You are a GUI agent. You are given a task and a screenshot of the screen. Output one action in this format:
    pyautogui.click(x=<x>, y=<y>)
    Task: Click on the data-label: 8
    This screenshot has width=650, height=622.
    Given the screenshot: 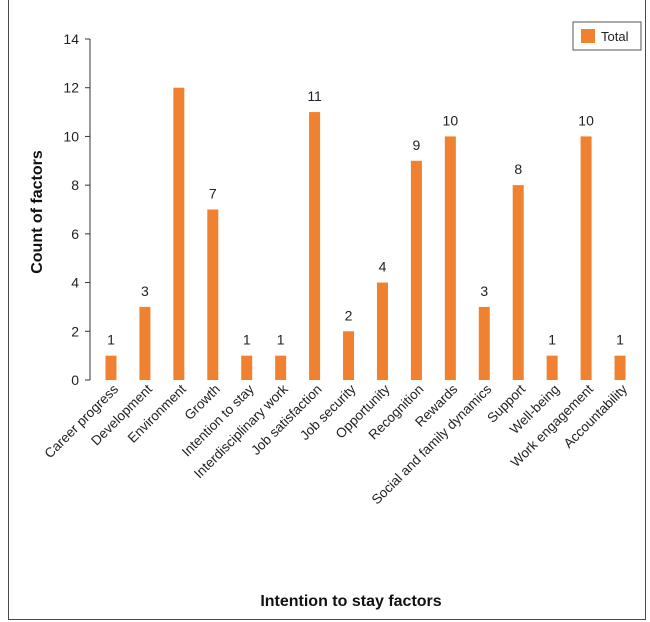 What is the action you would take?
    pyautogui.click(x=518, y=169)
    